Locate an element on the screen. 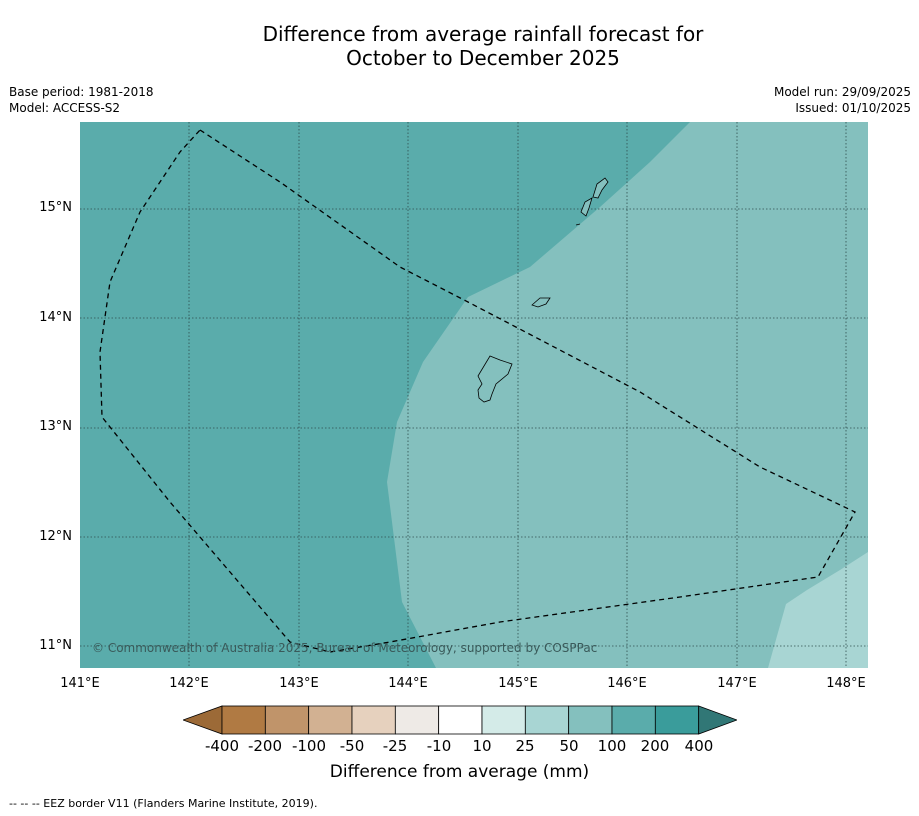  model-name: Model: ACCESS-S2 is located at coordinates (65, 108).